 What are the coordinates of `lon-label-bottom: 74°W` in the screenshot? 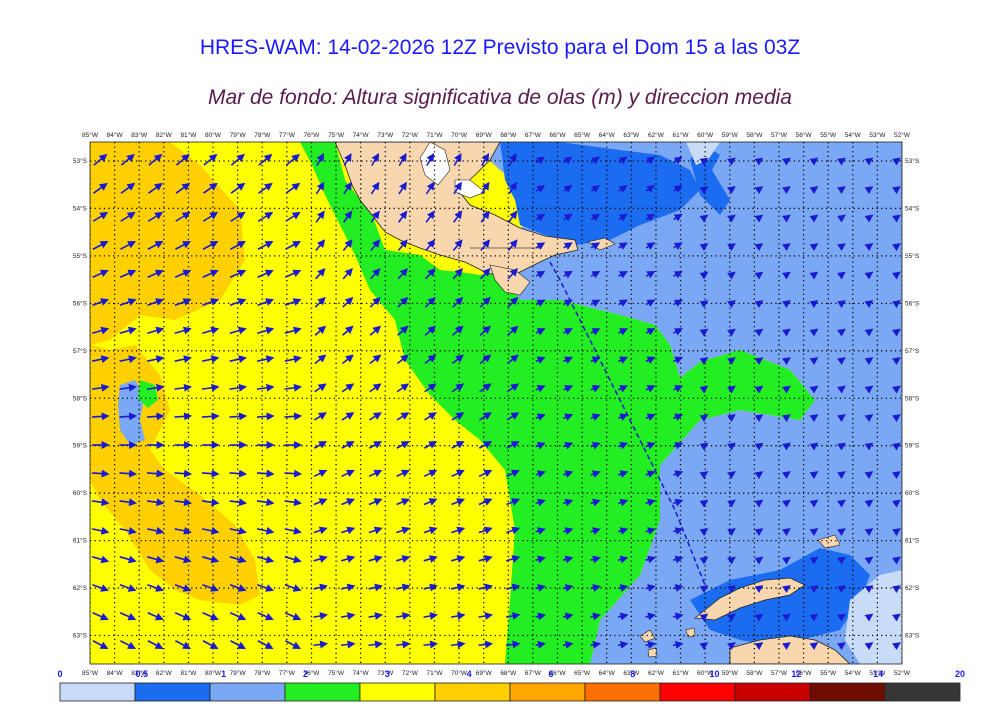 It's located at (361, 673).